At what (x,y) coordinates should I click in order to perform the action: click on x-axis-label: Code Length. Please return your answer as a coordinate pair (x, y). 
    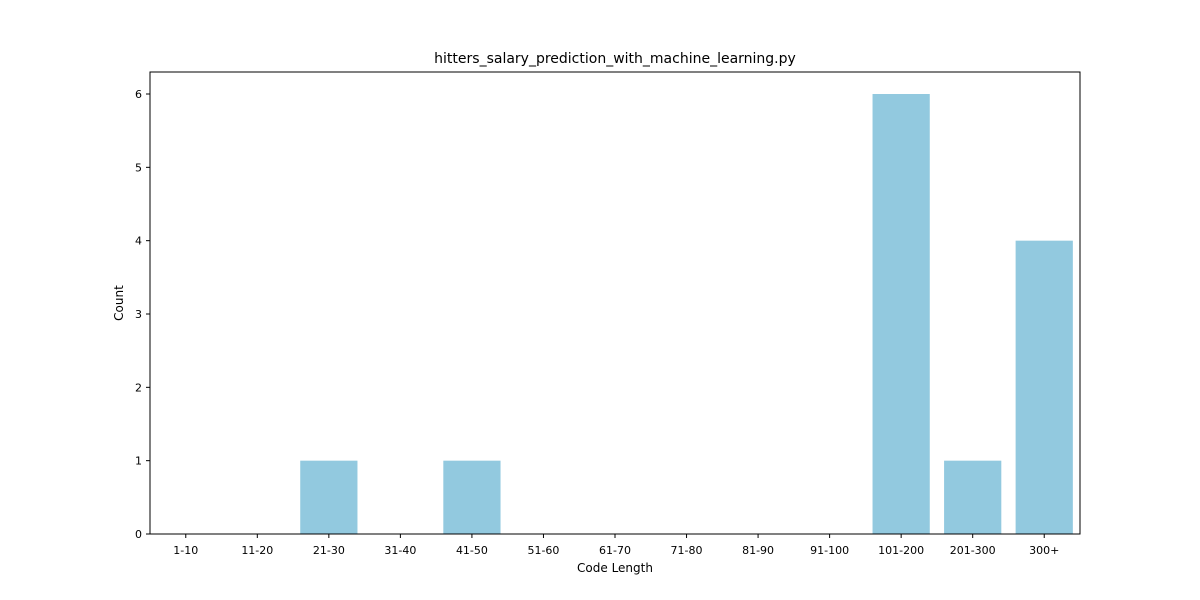
    Looking at the image, I should click on (615, 568).